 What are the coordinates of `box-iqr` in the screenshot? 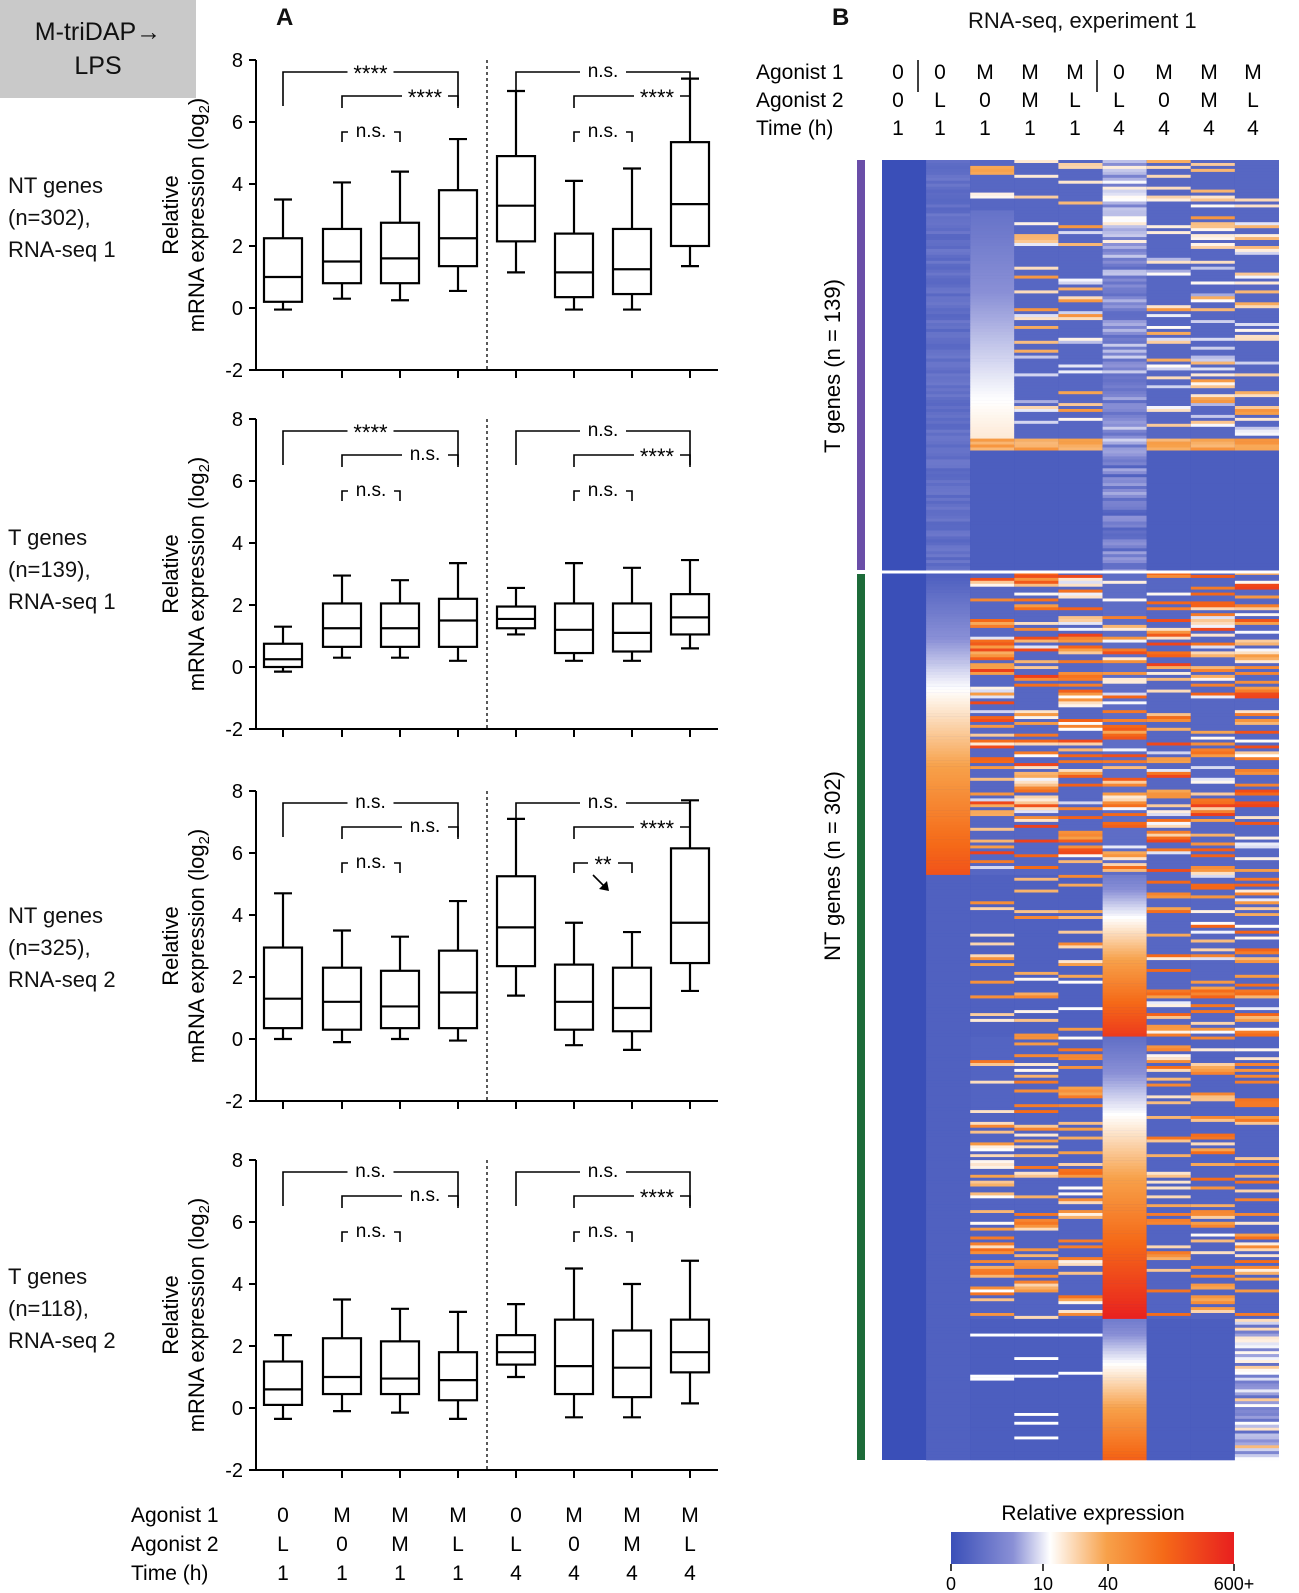 It's located at (400, 253).